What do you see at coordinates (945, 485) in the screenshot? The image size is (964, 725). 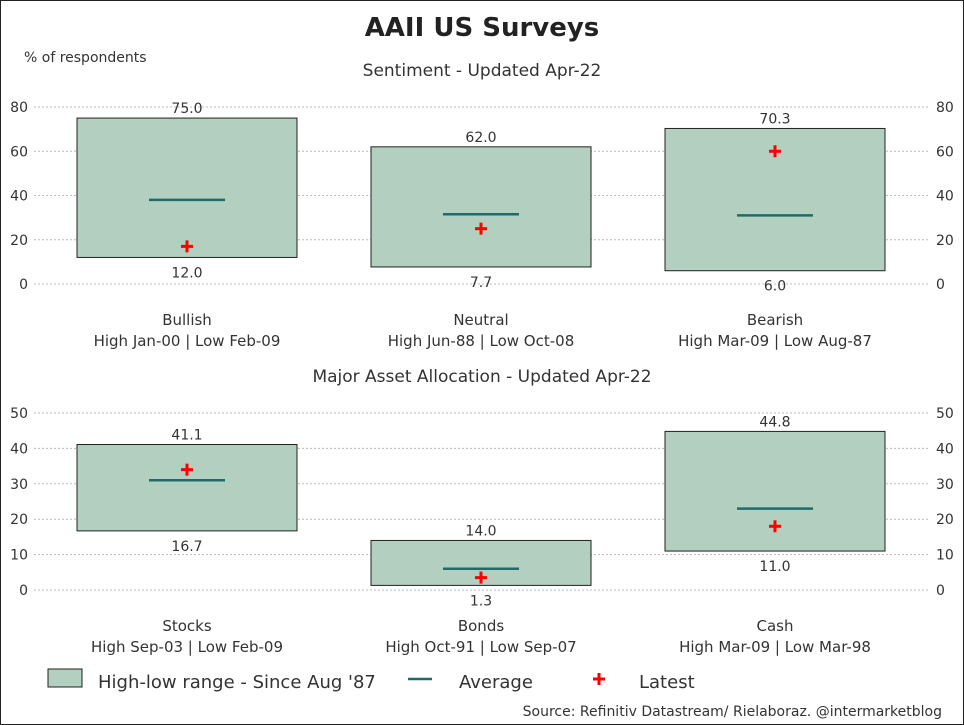 I see `y-tick-right: 30` at bounding box center [945, 485].